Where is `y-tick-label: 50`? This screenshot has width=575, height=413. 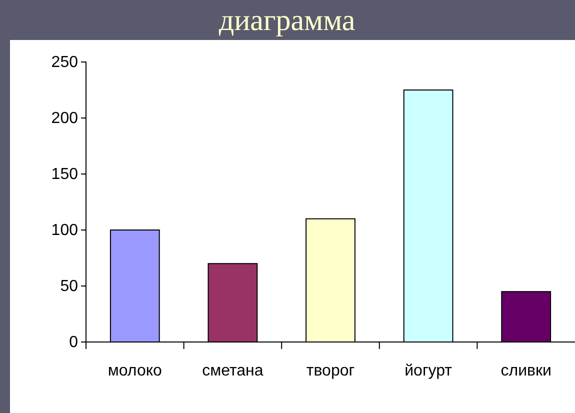
y-tick-label: 50 is located at coordinates (69, 287).